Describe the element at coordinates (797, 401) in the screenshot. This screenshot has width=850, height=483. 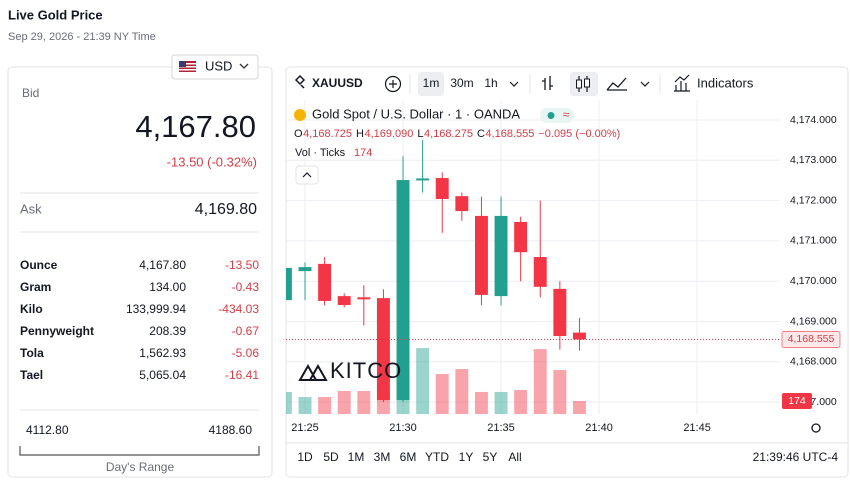
I see `volume-tag` at that location.